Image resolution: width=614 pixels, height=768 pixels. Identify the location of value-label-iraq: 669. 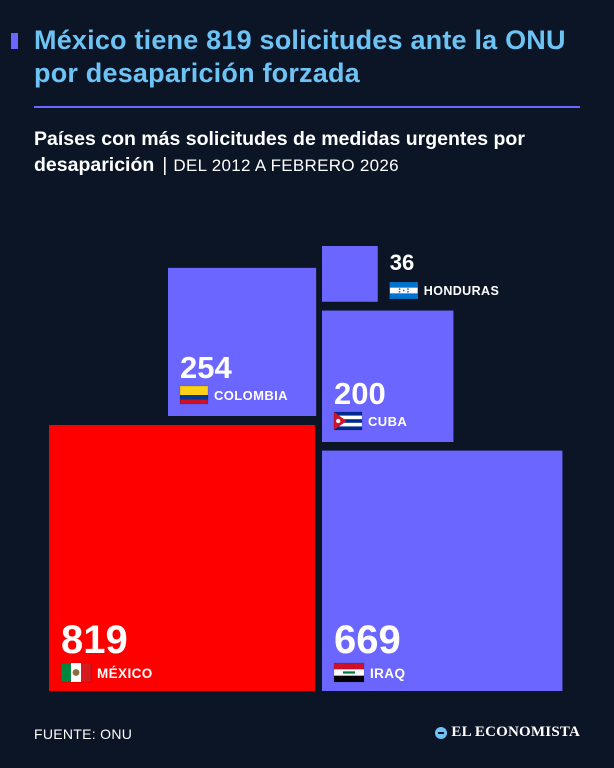
(367, 640).